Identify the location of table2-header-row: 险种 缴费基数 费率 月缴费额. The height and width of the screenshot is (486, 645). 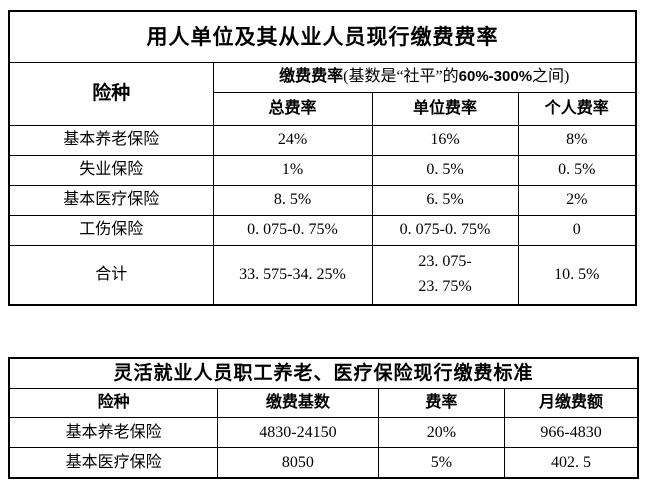
(323, 403).